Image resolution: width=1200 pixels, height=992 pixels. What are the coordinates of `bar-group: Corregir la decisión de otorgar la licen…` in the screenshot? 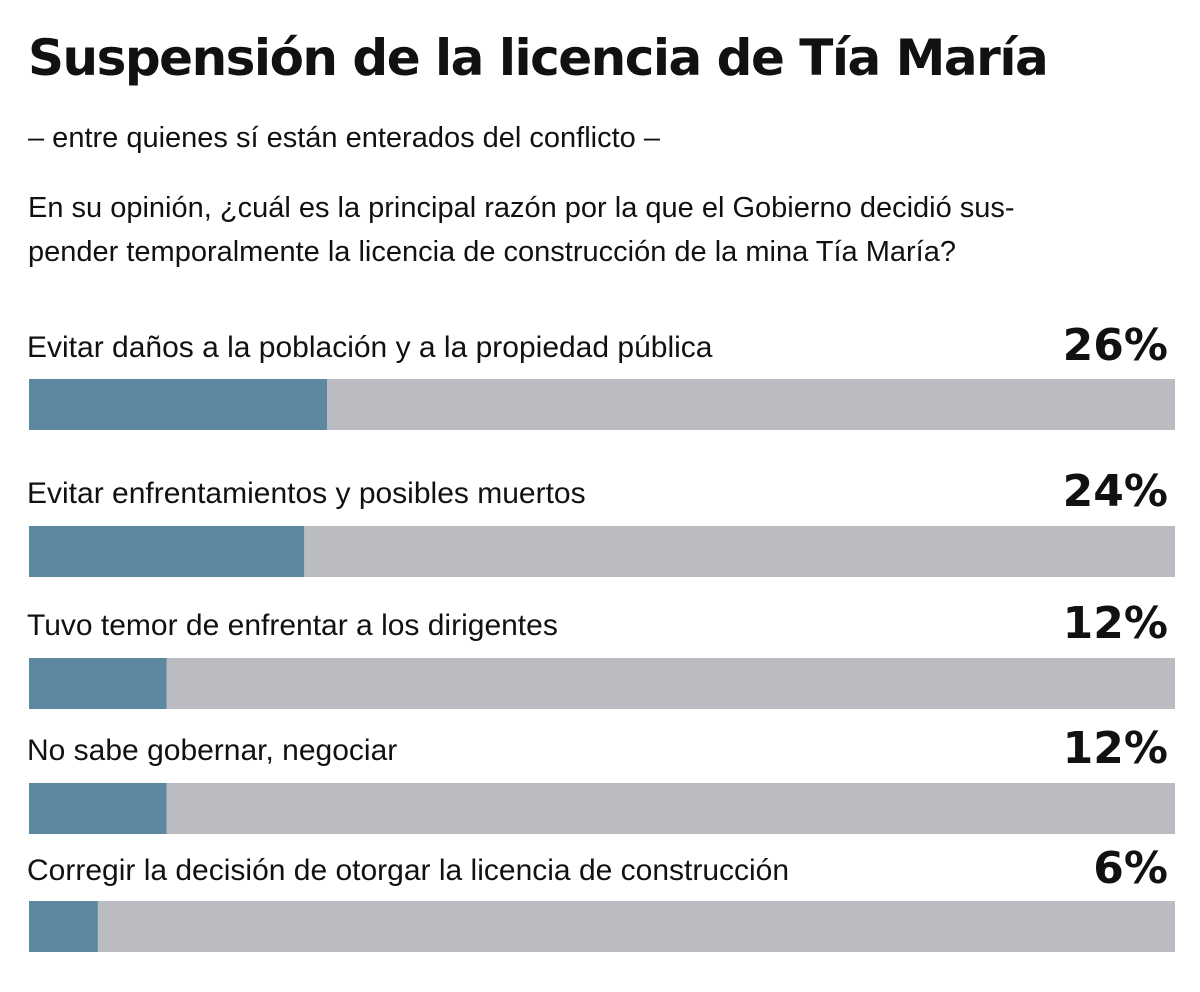 It's located at (601, 897).